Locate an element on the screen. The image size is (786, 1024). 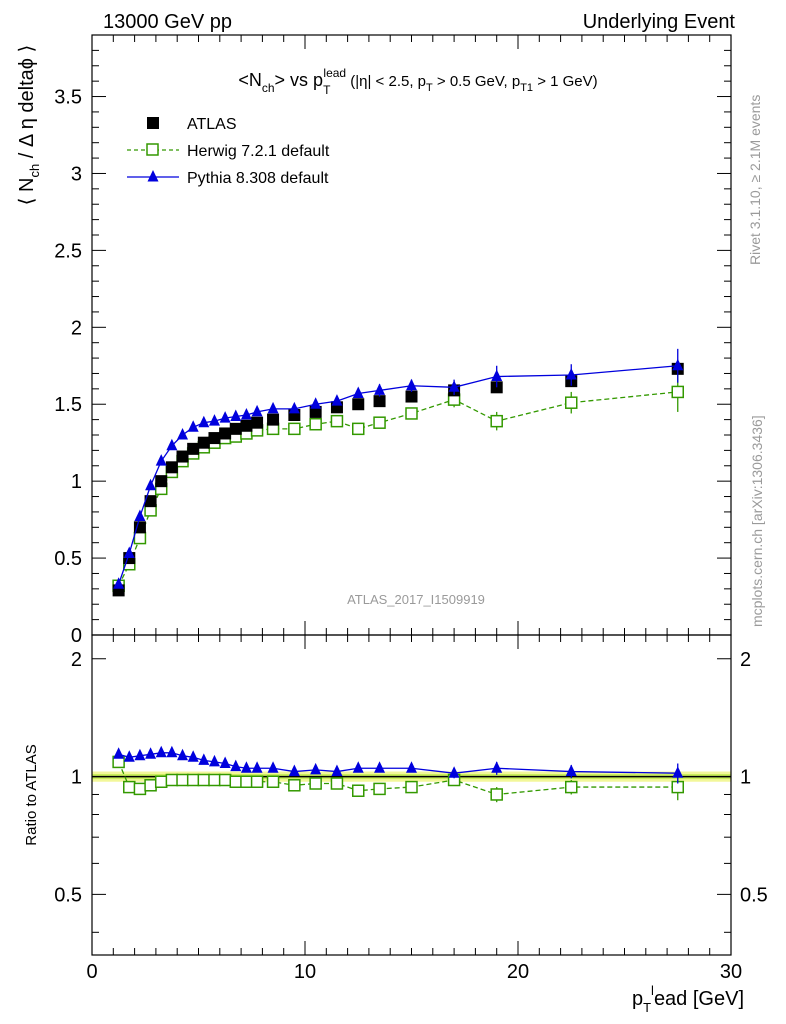
x-tick-label: 30 is located at coordinates (731, 972).